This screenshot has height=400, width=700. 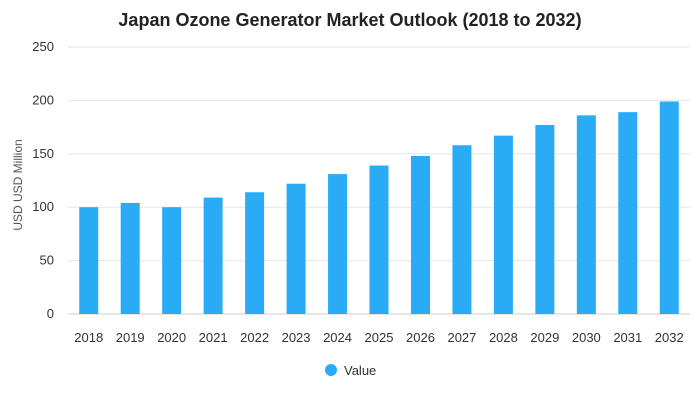 What do you see at coordinates (337, 337) in the screenshot?
I see `x-tick-label: 2024` at bounding box center [337, 337].